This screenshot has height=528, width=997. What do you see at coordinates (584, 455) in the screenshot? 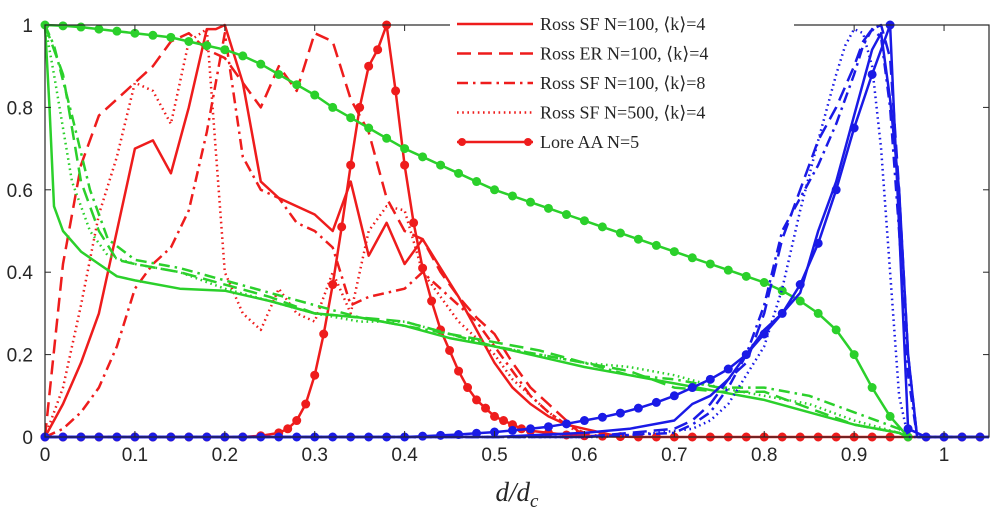
I see `x-tick-label: 0.6` at bounding box center [584, 455].